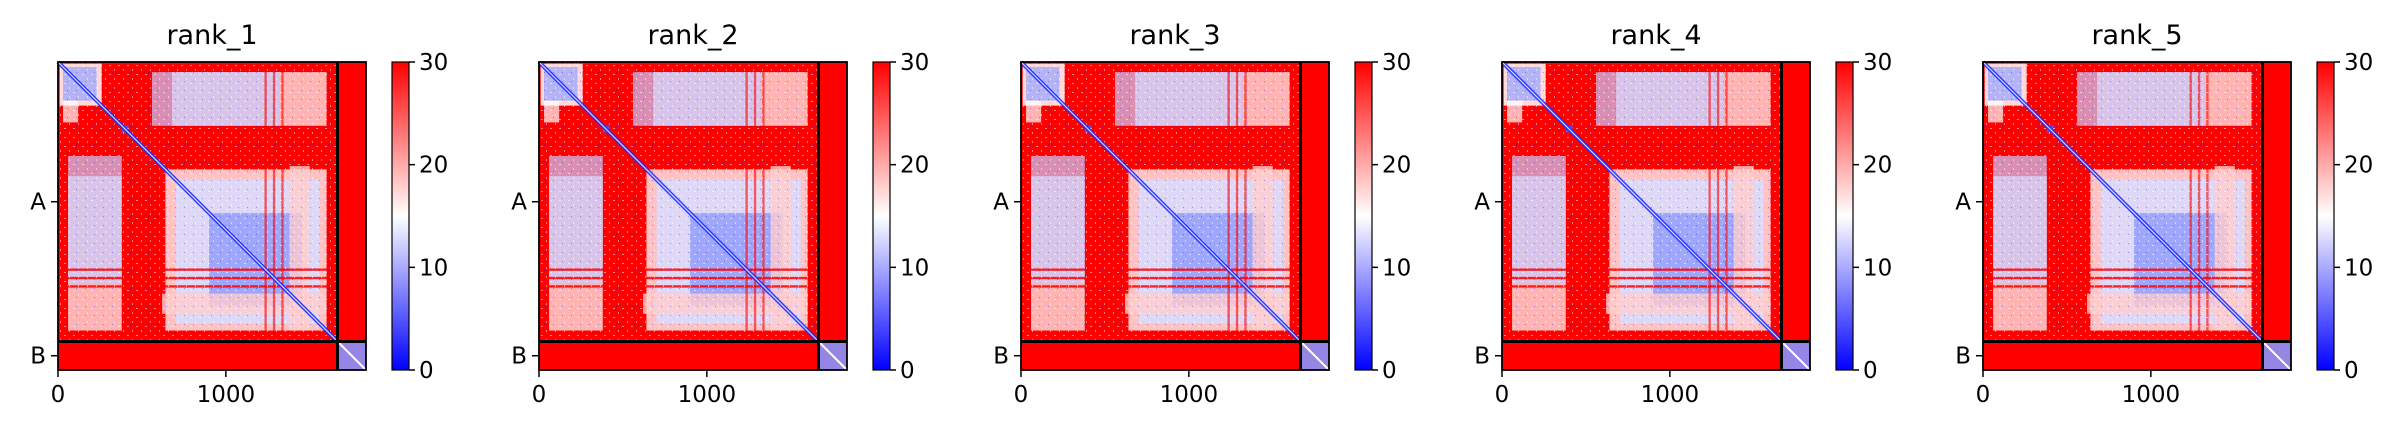 The image size is (2401, 438). I want to click on panel-title: rank_3, so click(1174, 35).